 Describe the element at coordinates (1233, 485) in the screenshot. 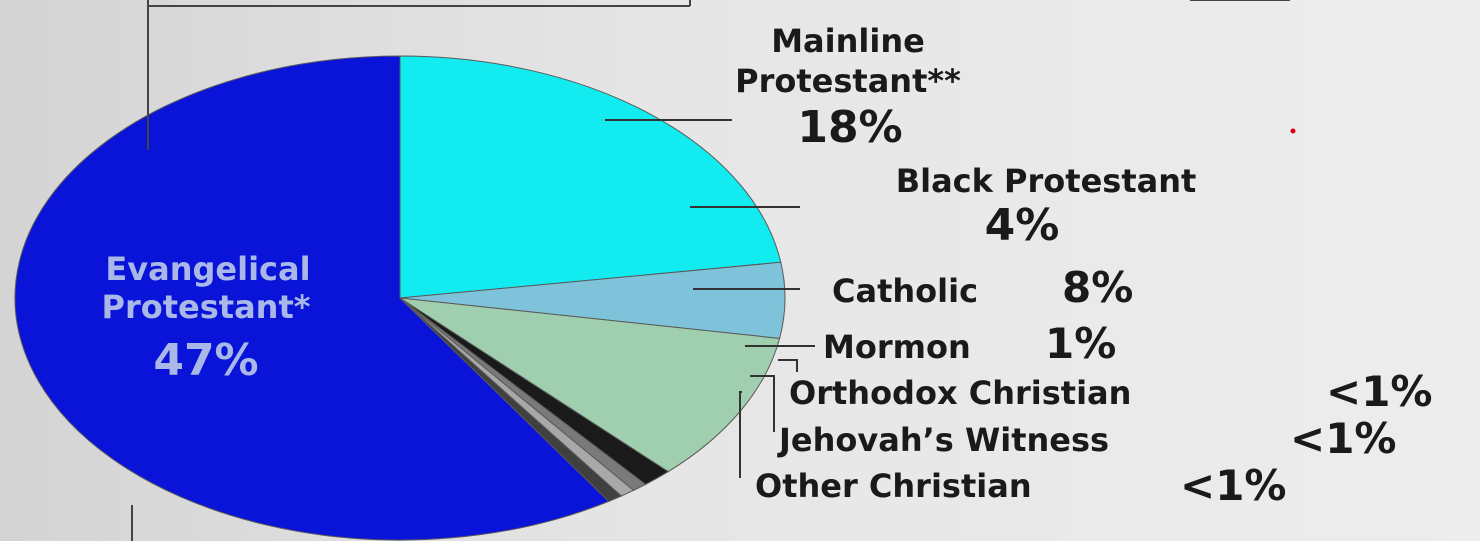

I see `value-label-other: <1%` at that location.